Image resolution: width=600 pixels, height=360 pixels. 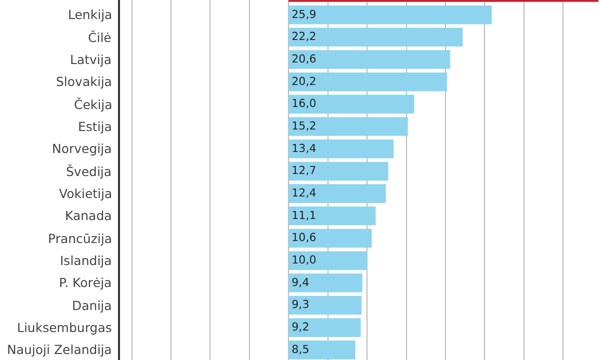 I want to click on data-label: 20,6, so click(x=304, y=59).